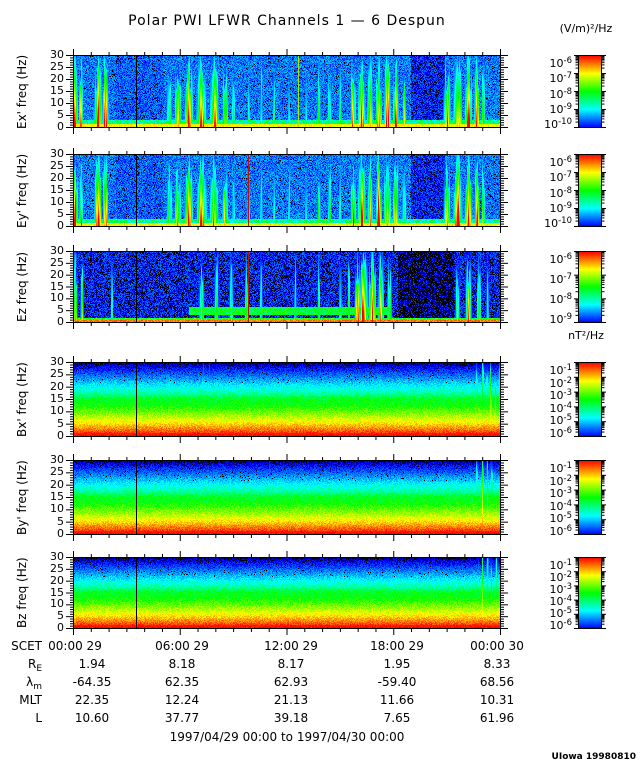 The width and height of the screenshot is (640, 768). I want to click on spectrogram-canvas-Bz, so click(287, 593).